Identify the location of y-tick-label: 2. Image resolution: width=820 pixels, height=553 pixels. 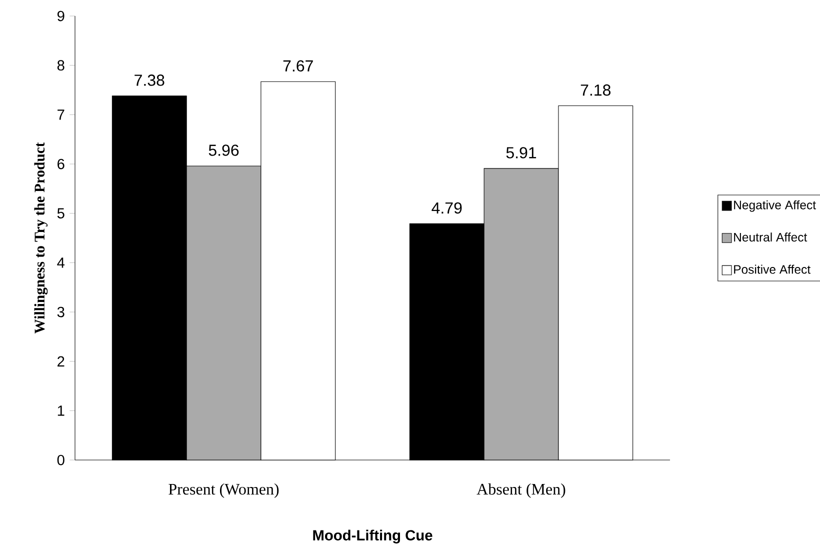
(61, 361).